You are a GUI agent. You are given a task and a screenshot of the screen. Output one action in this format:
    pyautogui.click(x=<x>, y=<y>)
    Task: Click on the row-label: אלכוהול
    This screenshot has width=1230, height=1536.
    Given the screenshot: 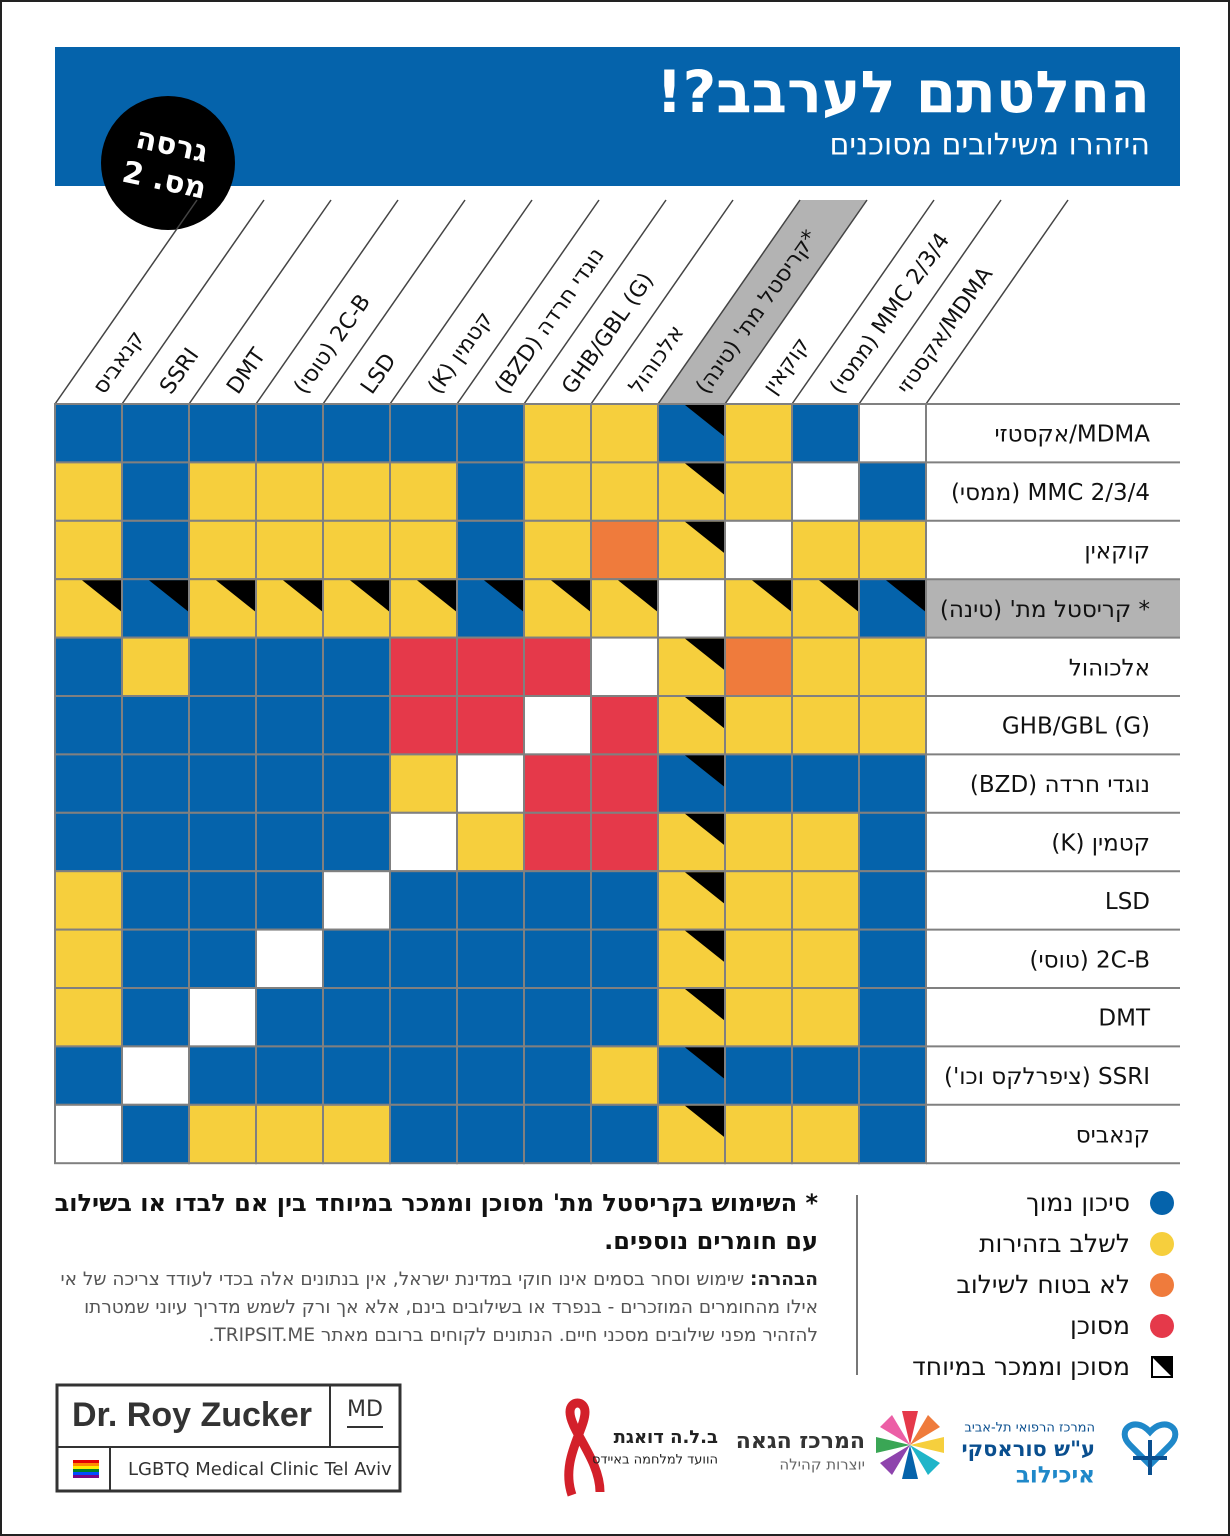 What is the action you would take?
    pyautogui.click(x=1109, y=668)
    